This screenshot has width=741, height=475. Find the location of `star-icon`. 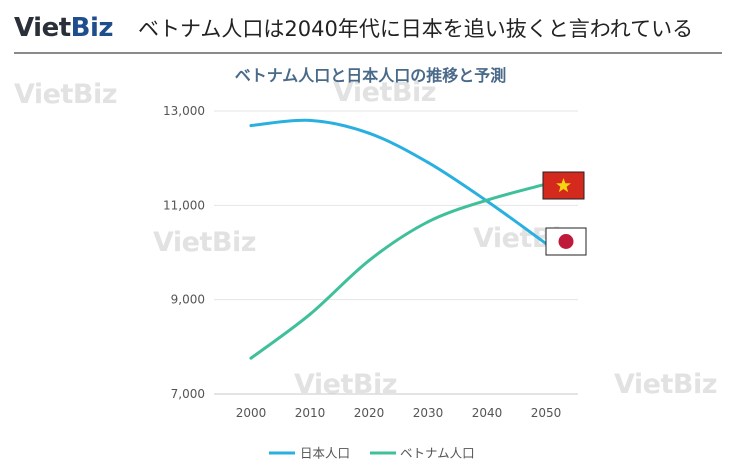

star-icon is located at coordinates (563, 185).